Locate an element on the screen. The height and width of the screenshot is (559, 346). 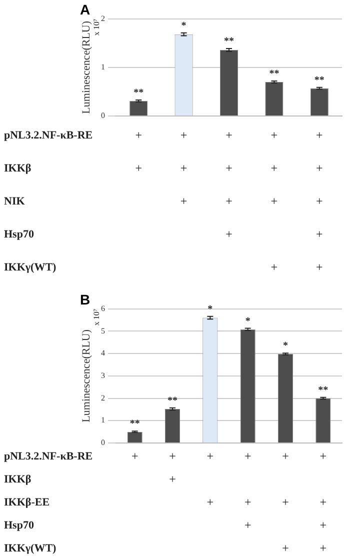
text: NIK + + + + is located at coordinates (163, 201).